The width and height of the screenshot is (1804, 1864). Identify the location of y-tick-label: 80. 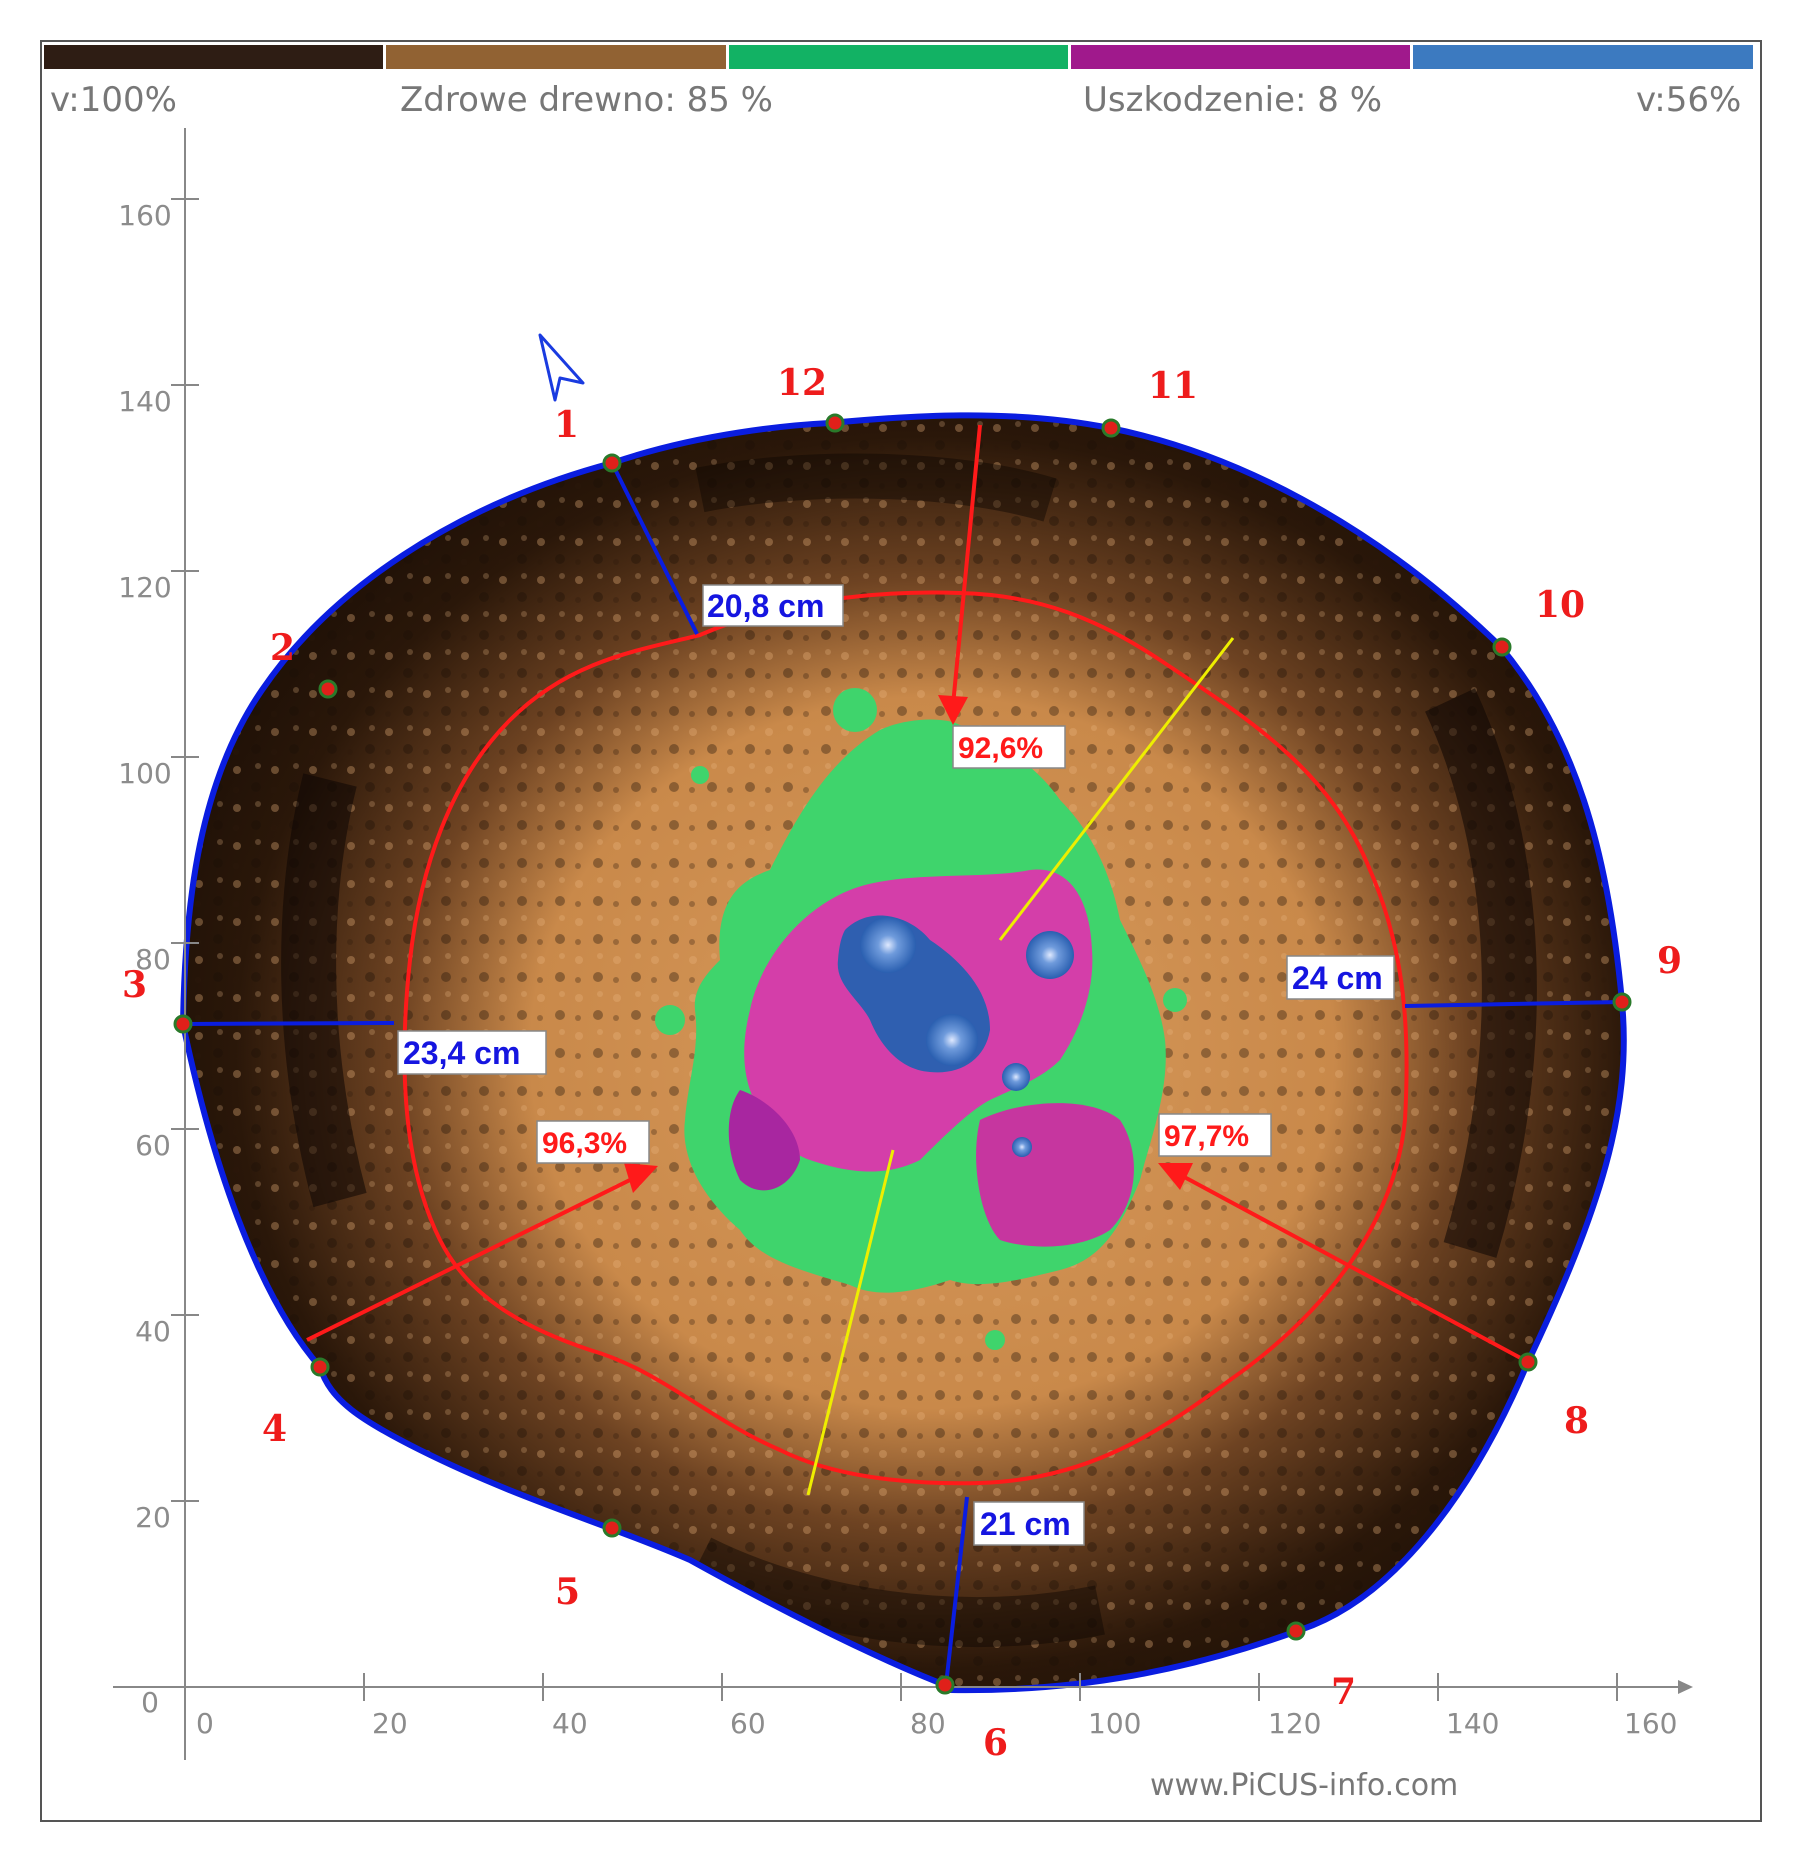
(153, 959).